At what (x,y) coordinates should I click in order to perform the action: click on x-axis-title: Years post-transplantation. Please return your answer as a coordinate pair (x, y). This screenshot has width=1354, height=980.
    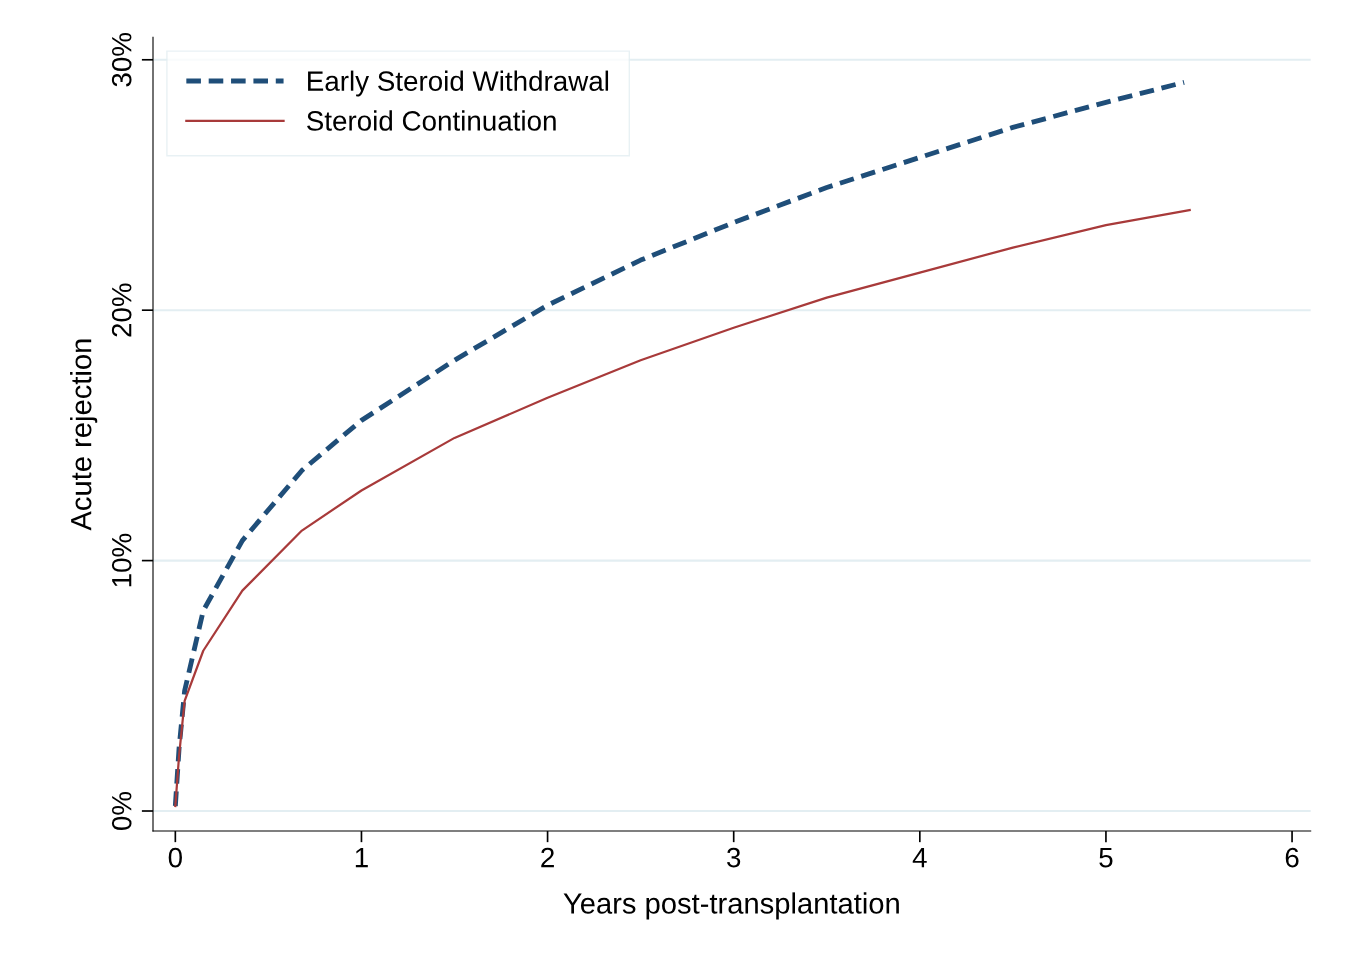
    Looking at the image, I should click on (731, 906).